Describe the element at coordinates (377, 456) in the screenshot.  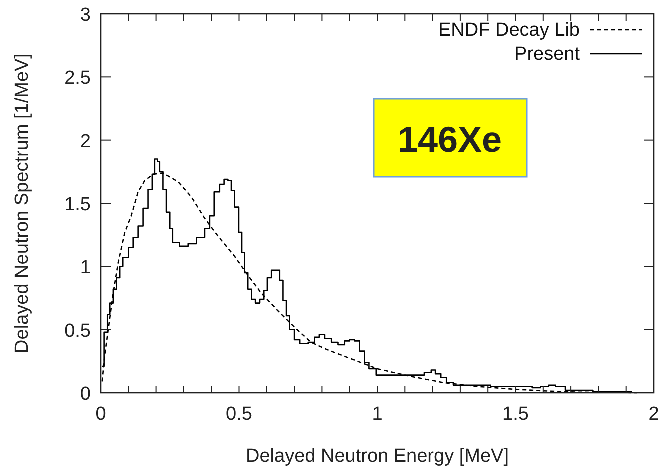
I see `x-axis-title: Delayed Neutron Energy [MeV]` at that location.